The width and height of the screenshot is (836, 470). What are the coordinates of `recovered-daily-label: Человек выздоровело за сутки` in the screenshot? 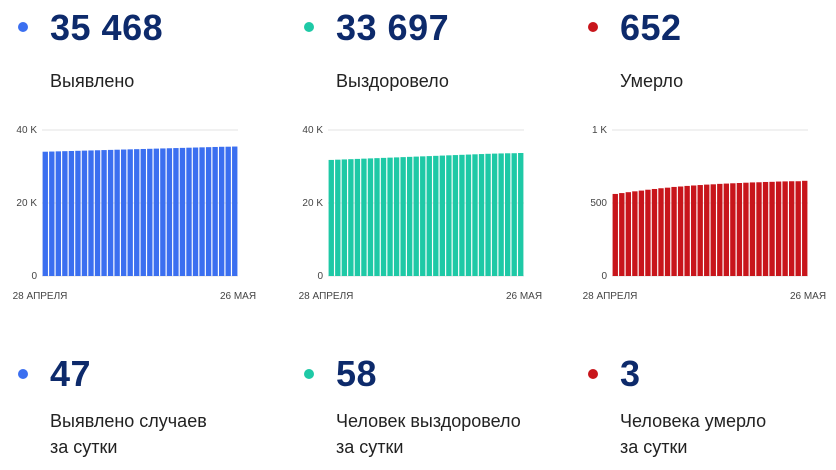 It's located at (428, 434).